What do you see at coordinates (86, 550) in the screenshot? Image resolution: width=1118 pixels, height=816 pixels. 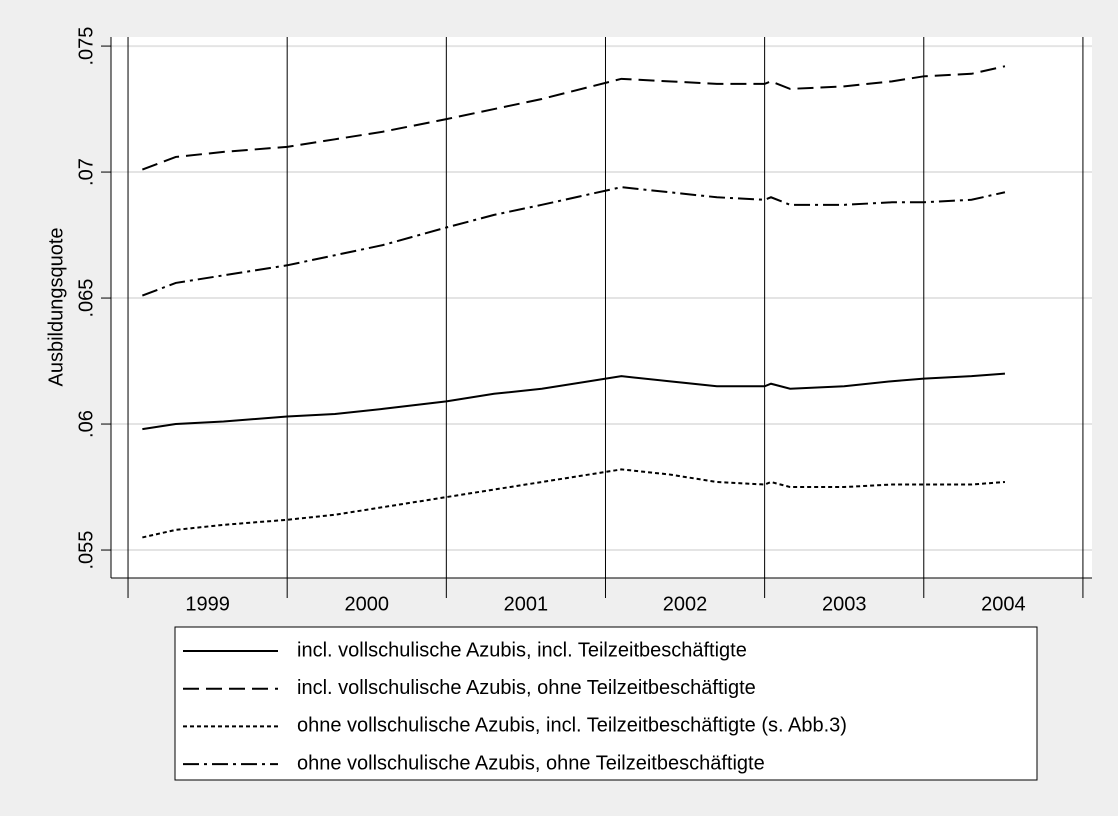 I see `y-tick-label: .055` at bounding box center [86, 550].